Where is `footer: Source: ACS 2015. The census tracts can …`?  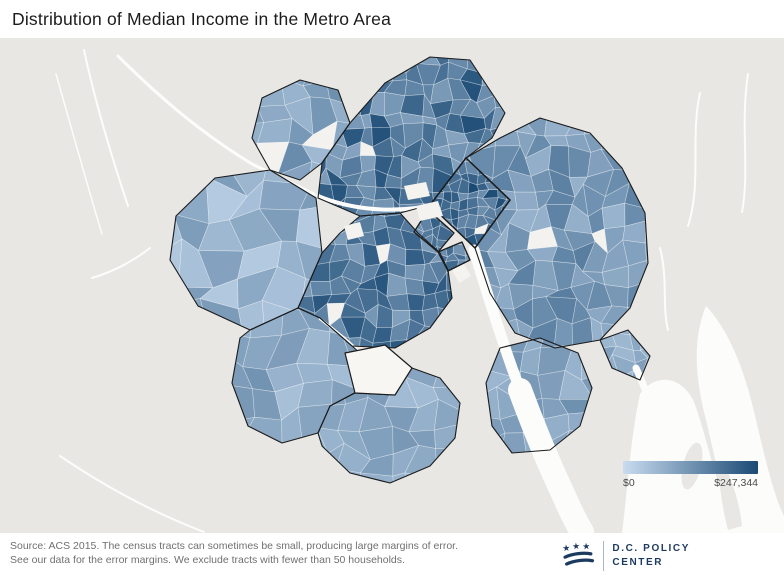
footer: Source: ACS 2015. The census tracts can … is located at coordinates (392, 558).